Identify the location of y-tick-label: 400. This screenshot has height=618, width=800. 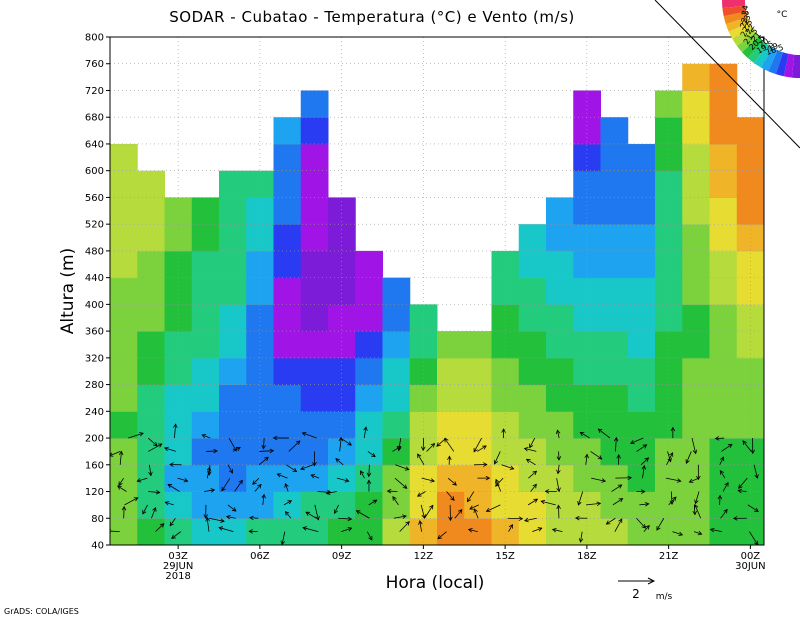
(94, 305).